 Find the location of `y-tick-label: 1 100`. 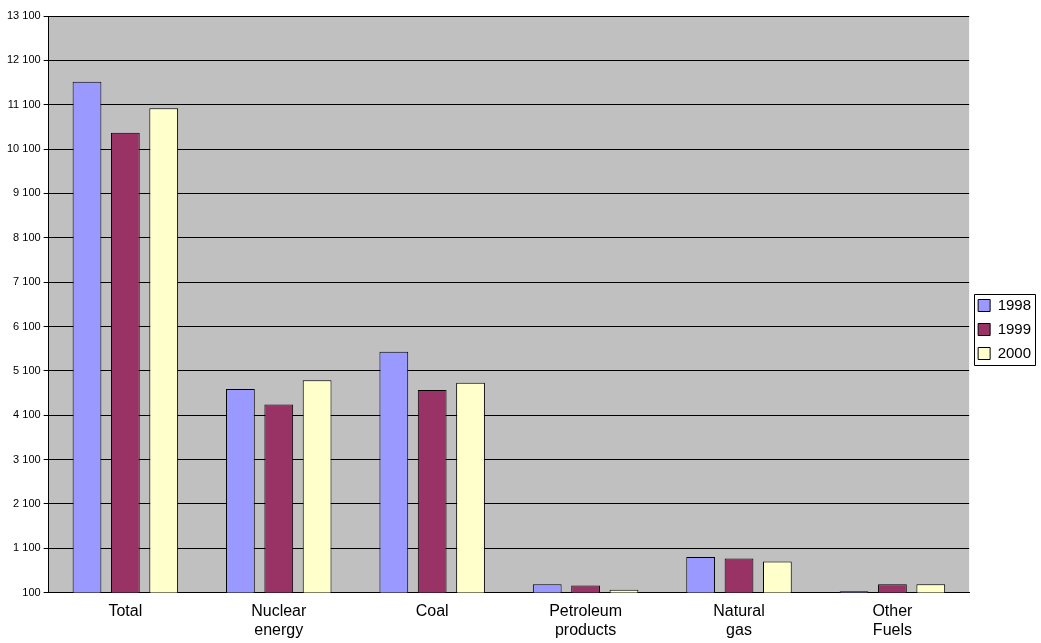

y-tick-label: 1 100 is located at coordinates (27, 547).